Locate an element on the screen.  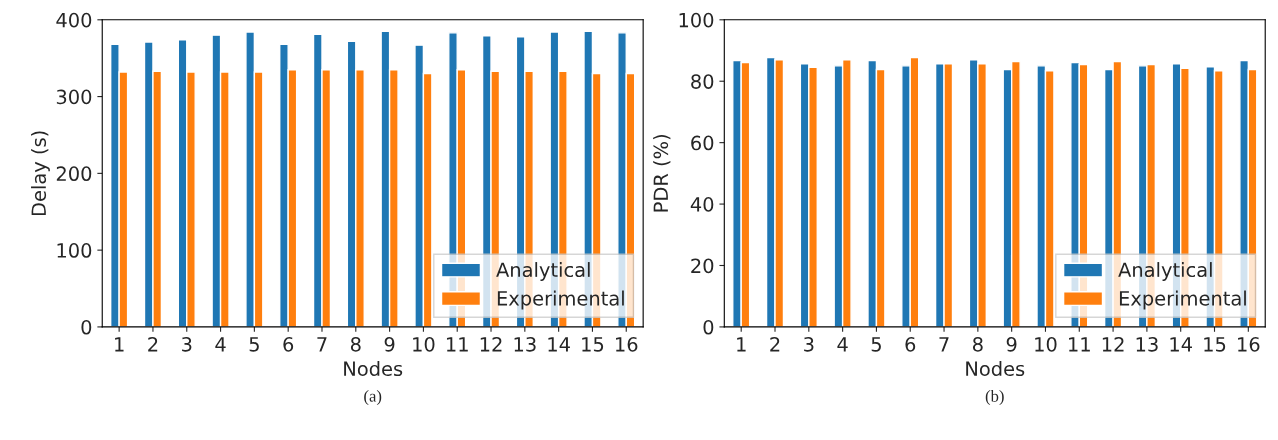
y-axis-title: PDR (%) is located at coordinates (662, 173).